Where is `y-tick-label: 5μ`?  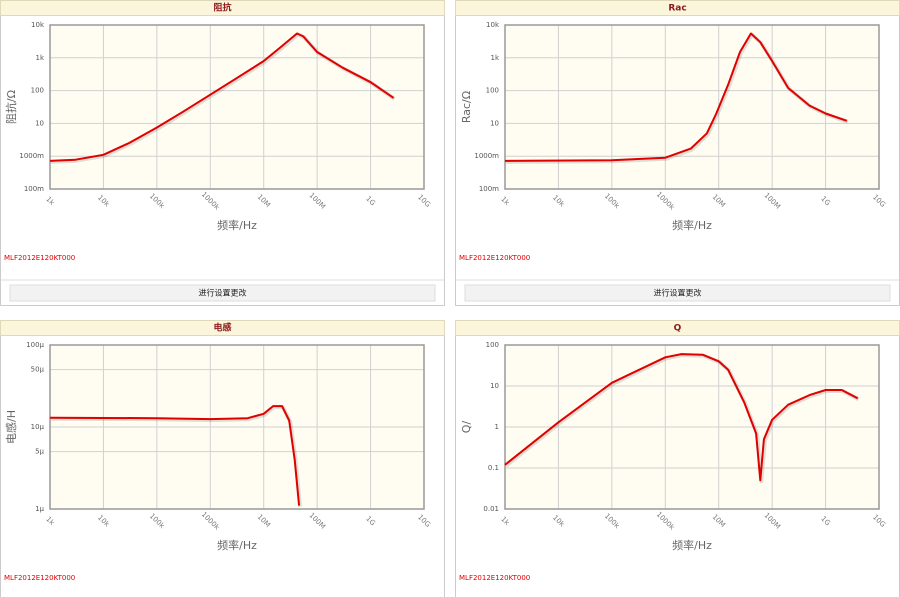 y-tick-label: 5μ is located at coordinates (39, 452).